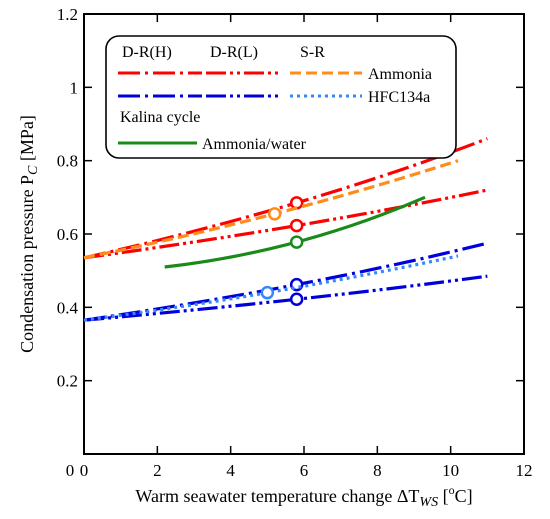 The height and width of the screenshot is (519, 550). I want to click on series-line-amm-drl, so click(285, 224).